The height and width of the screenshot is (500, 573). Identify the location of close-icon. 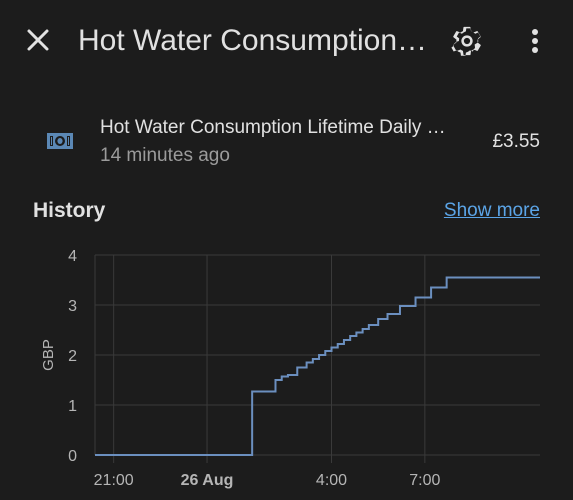
(38, 40).